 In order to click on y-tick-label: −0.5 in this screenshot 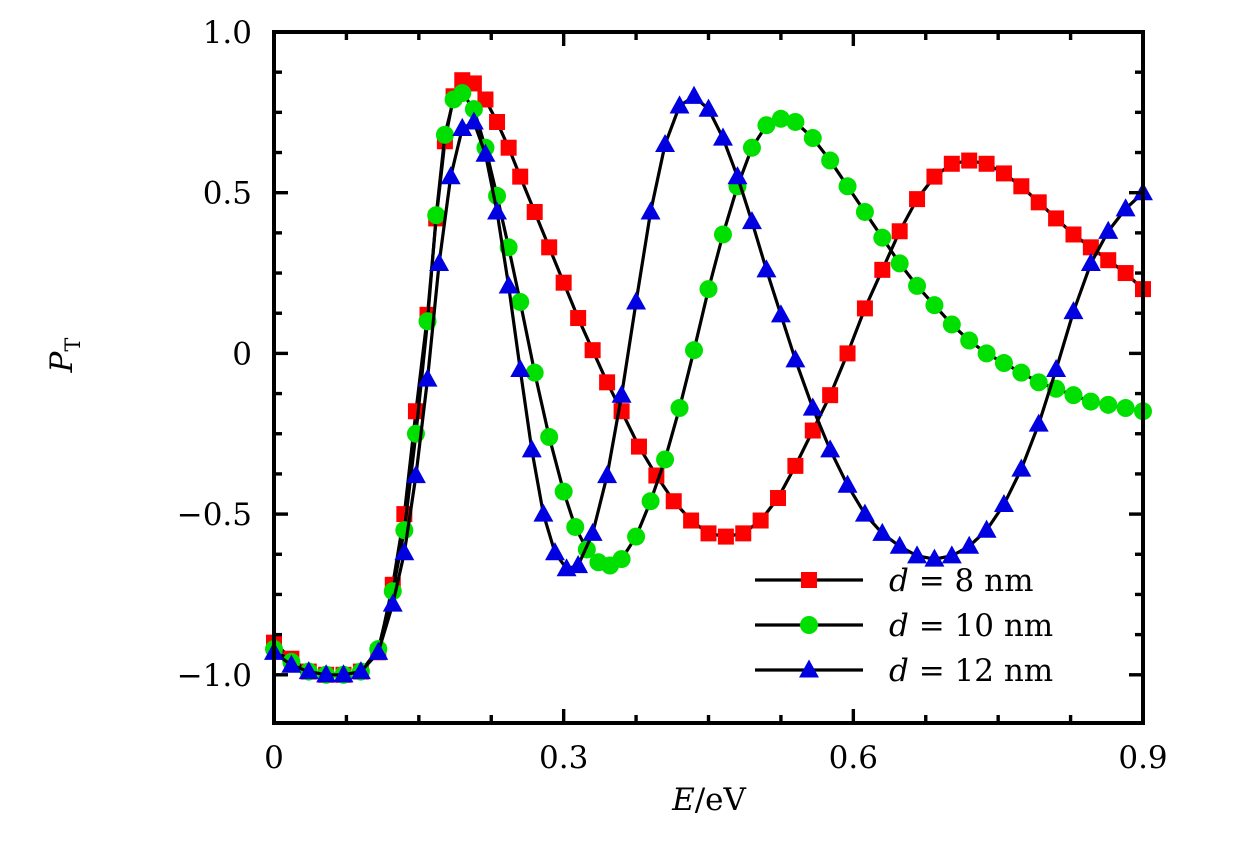, I will do `click(214, 515)`.